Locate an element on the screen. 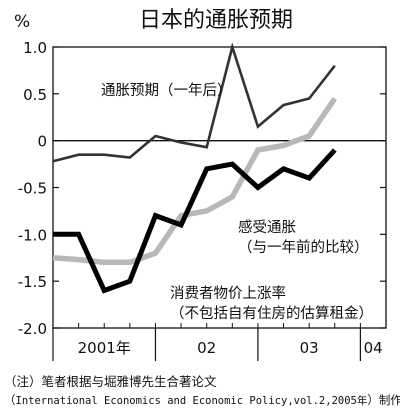 This screenshot has height=420, width=400. source-note: （注）笔者根据与堀雅博先生合著论文 is located at coordinates (110, 381).